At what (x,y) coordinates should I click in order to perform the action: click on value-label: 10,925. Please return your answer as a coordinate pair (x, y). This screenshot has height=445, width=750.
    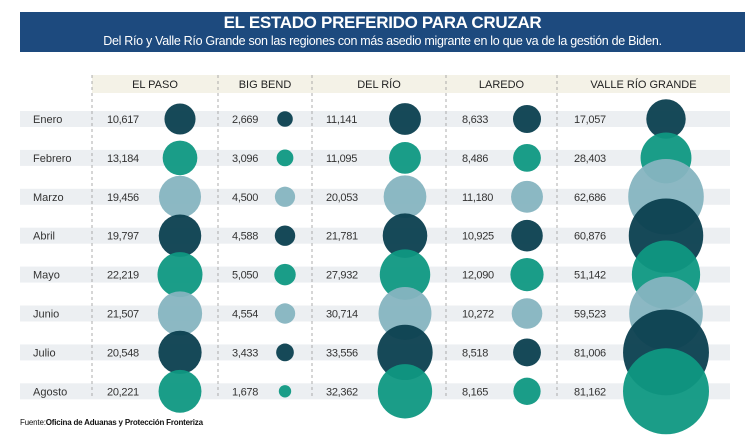
    Looking at the image, I should click on (478, 237).